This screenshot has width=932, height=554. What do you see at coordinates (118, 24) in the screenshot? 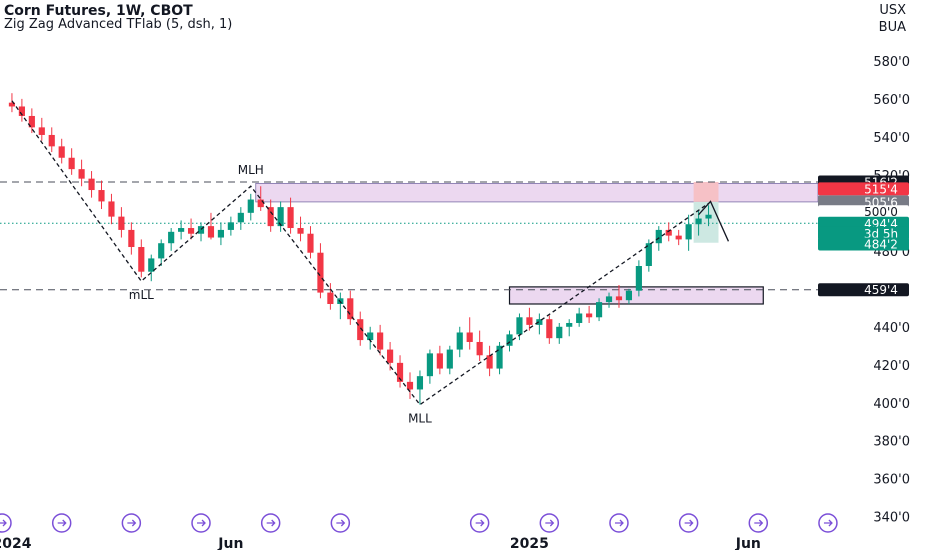
I see `indicator-legend: Zig Zag Advanced TFlab (5, dsh, 1)` at bounding box center [118, 24].